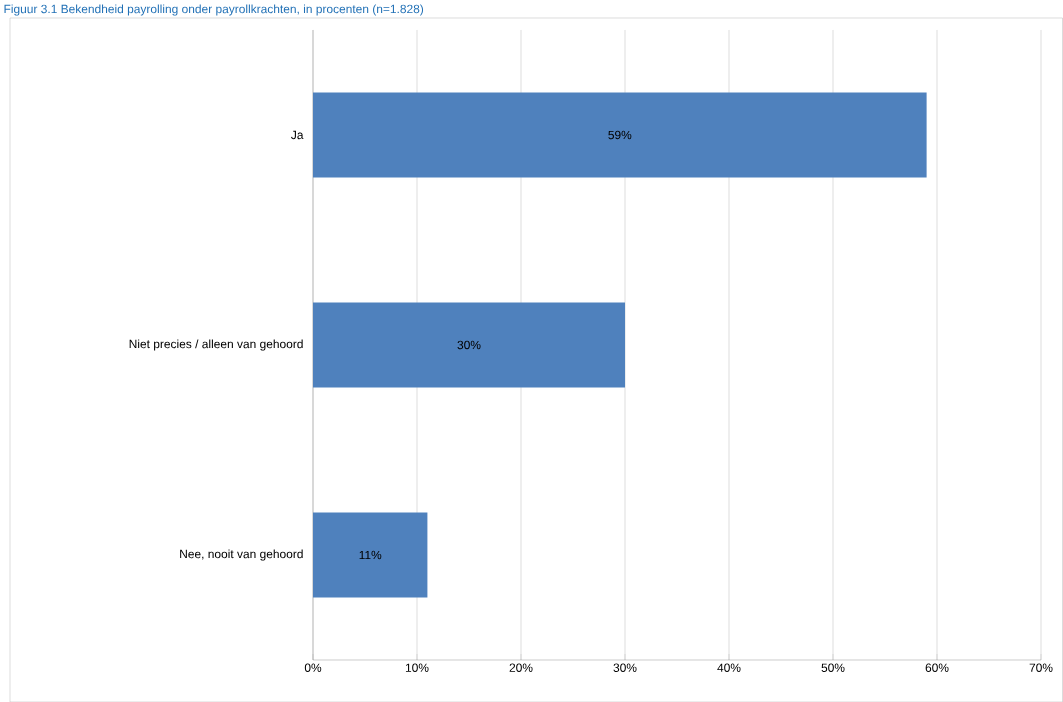 The width and height of the screenshot is (1063, 702). I want to click on x-tick-label: 30%, so click(625, 667).